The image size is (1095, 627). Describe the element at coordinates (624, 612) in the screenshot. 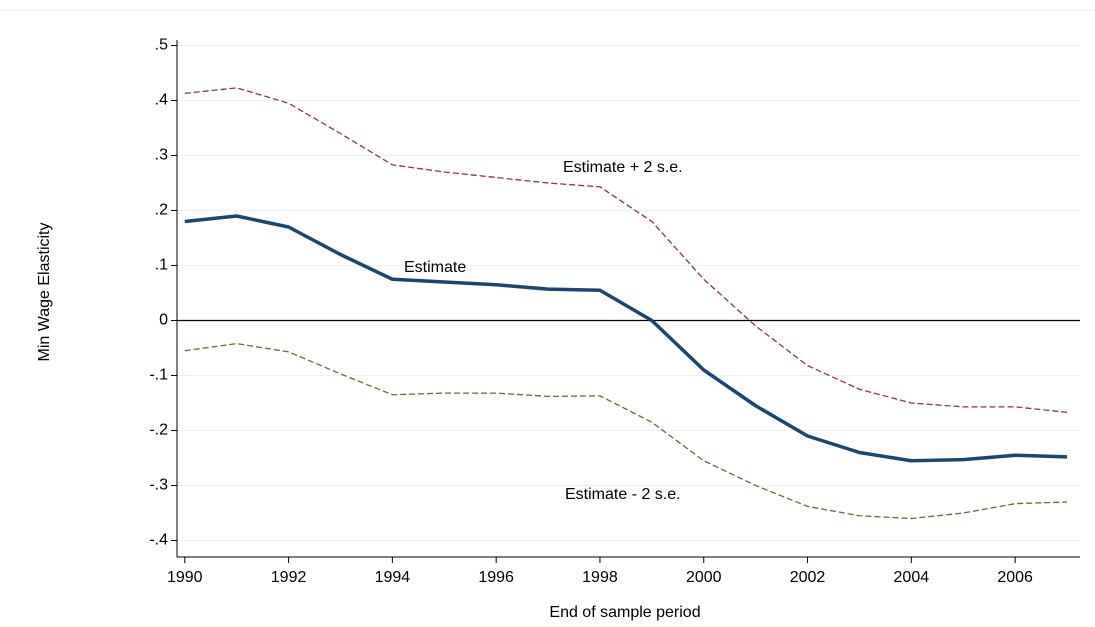

I see `x-axis-label: End of sample period` at that location.